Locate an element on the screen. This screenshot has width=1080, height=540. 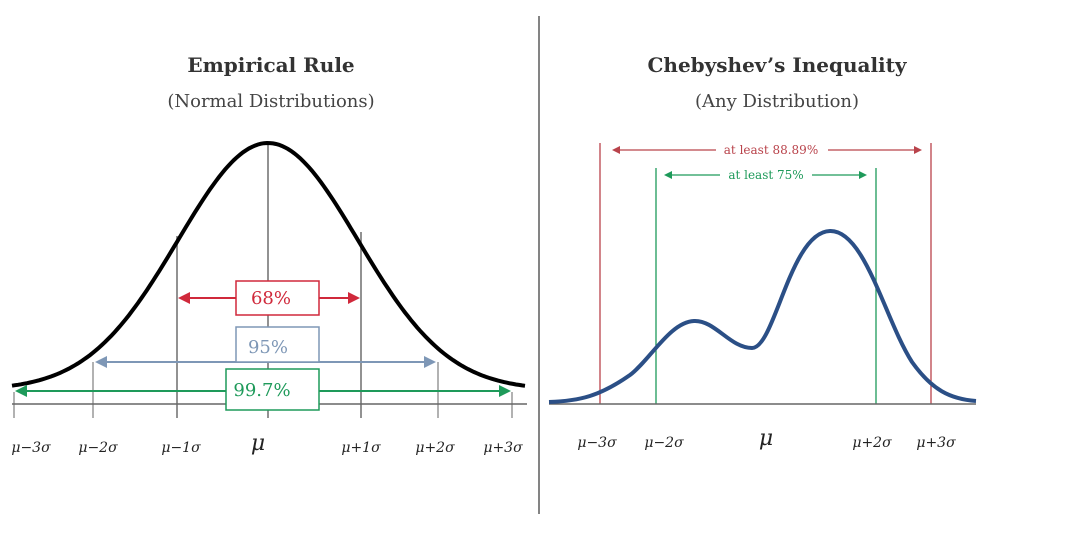
chebyshev-tick-mean: μ is located at coordinates (766, 438).